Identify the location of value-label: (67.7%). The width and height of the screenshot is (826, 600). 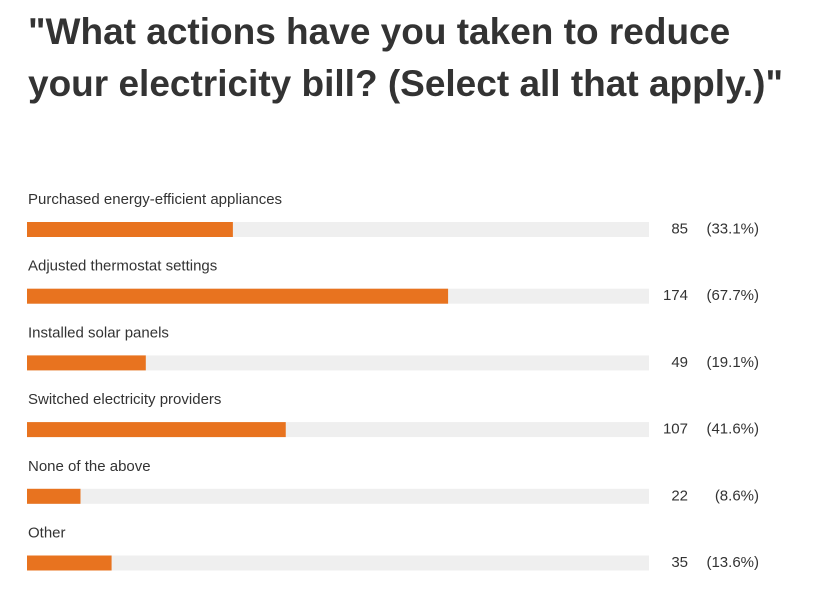
(732, 295).